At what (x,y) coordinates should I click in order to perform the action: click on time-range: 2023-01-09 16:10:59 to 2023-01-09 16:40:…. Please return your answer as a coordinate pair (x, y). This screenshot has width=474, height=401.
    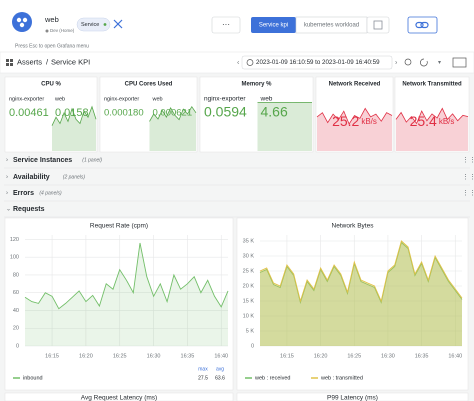
    Looking at the image, I should click on (318, 62).